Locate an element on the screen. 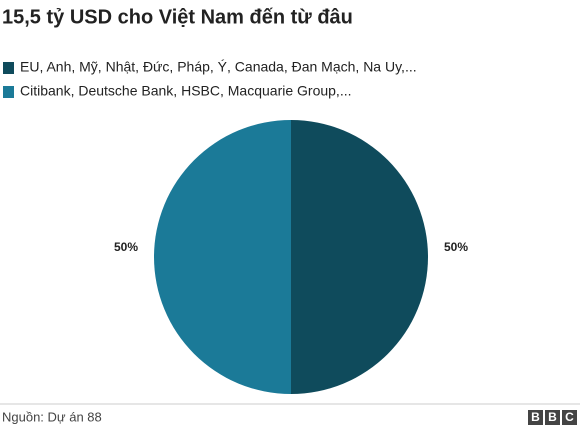  logo-letter: C is located at coordinates (569, 417).